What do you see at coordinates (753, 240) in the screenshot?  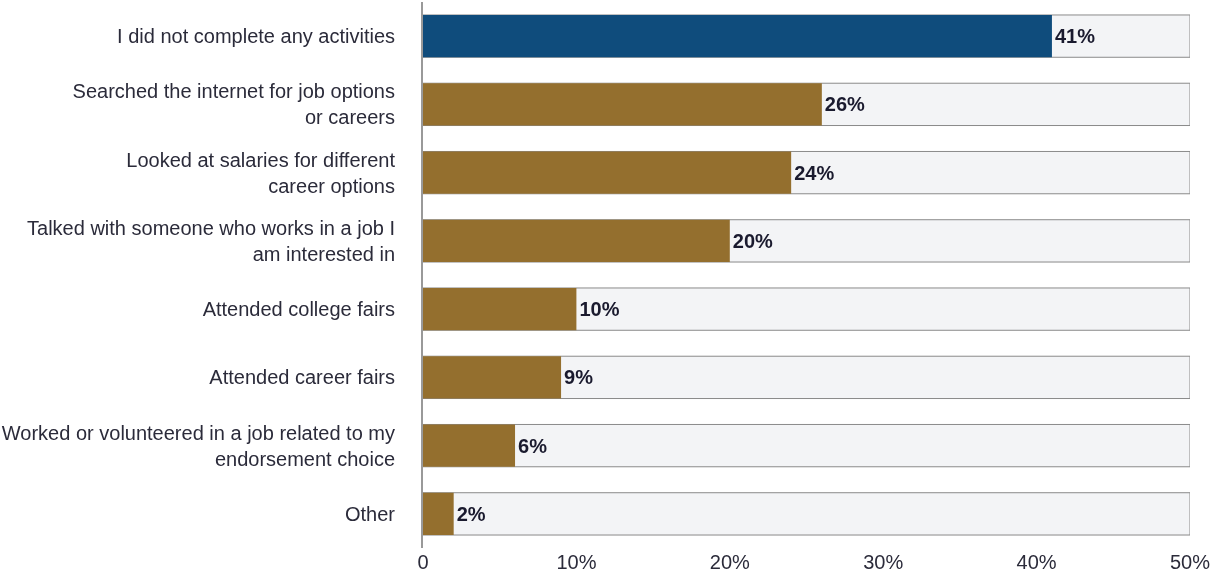 I see `data-label: 20%` at bounding box center [753, 240].